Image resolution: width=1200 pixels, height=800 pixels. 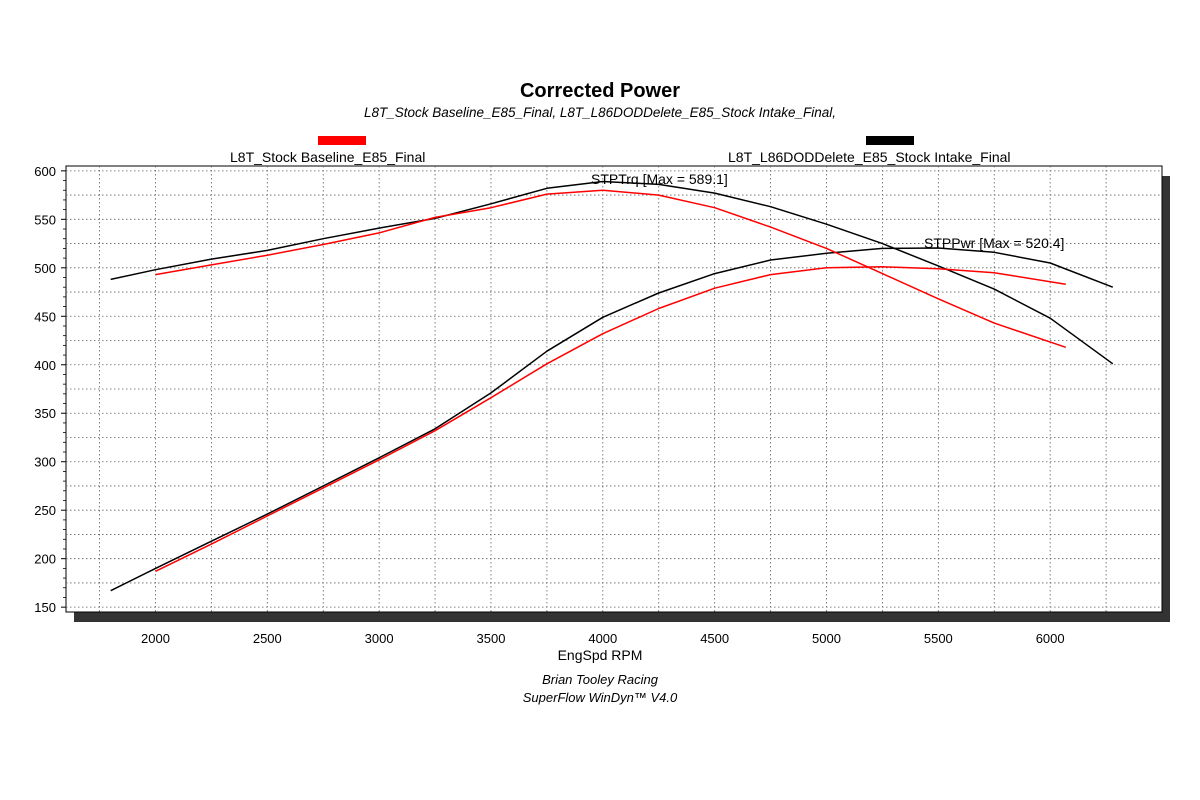 I want to click on x-axis-label: EngSpd RPM, so click(x=600, y=655).